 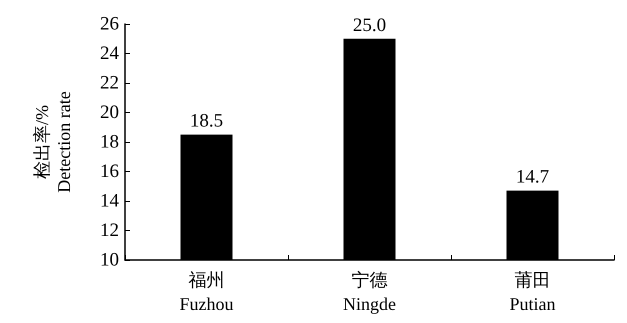 I want to click on y-tick-label: 10, so click(x=109, y=260).